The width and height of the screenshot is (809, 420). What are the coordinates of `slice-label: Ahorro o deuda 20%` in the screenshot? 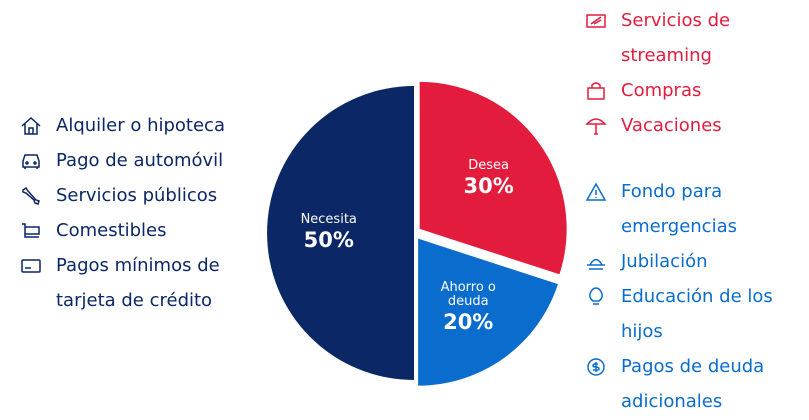 It's located at (468, 307).